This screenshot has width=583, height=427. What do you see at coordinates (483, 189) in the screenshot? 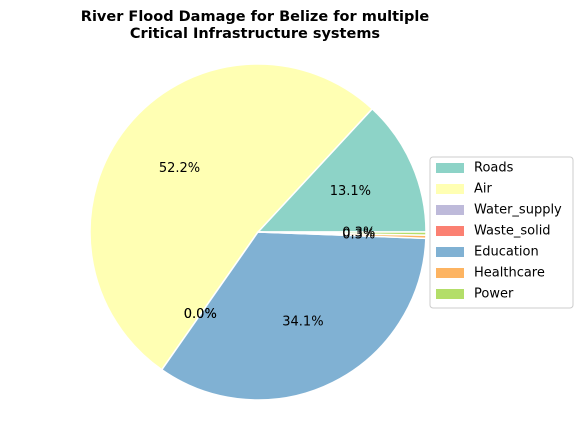
I see `legend-label: Air` at bounding box center [483, 189].